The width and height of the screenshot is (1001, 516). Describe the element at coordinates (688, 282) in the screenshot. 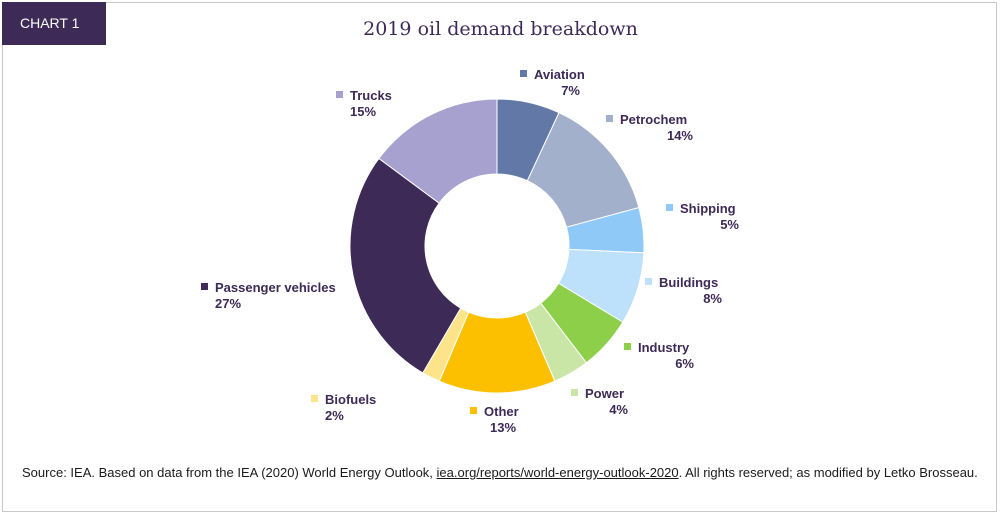

I see `slice-label-buildings: Buildings` at that location.